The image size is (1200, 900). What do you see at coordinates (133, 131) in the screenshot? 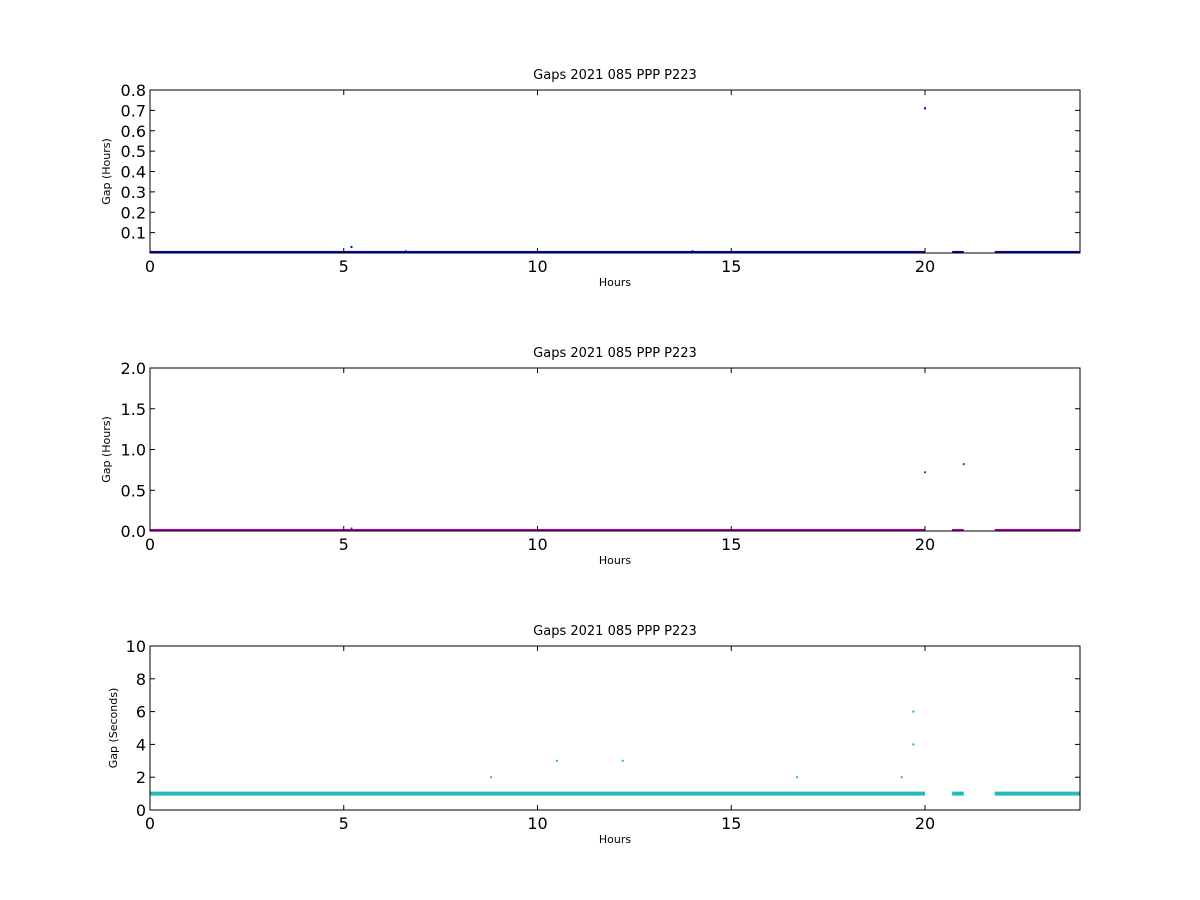
I see `y-tick-label: 0.6` at bounding box center [133, 131].